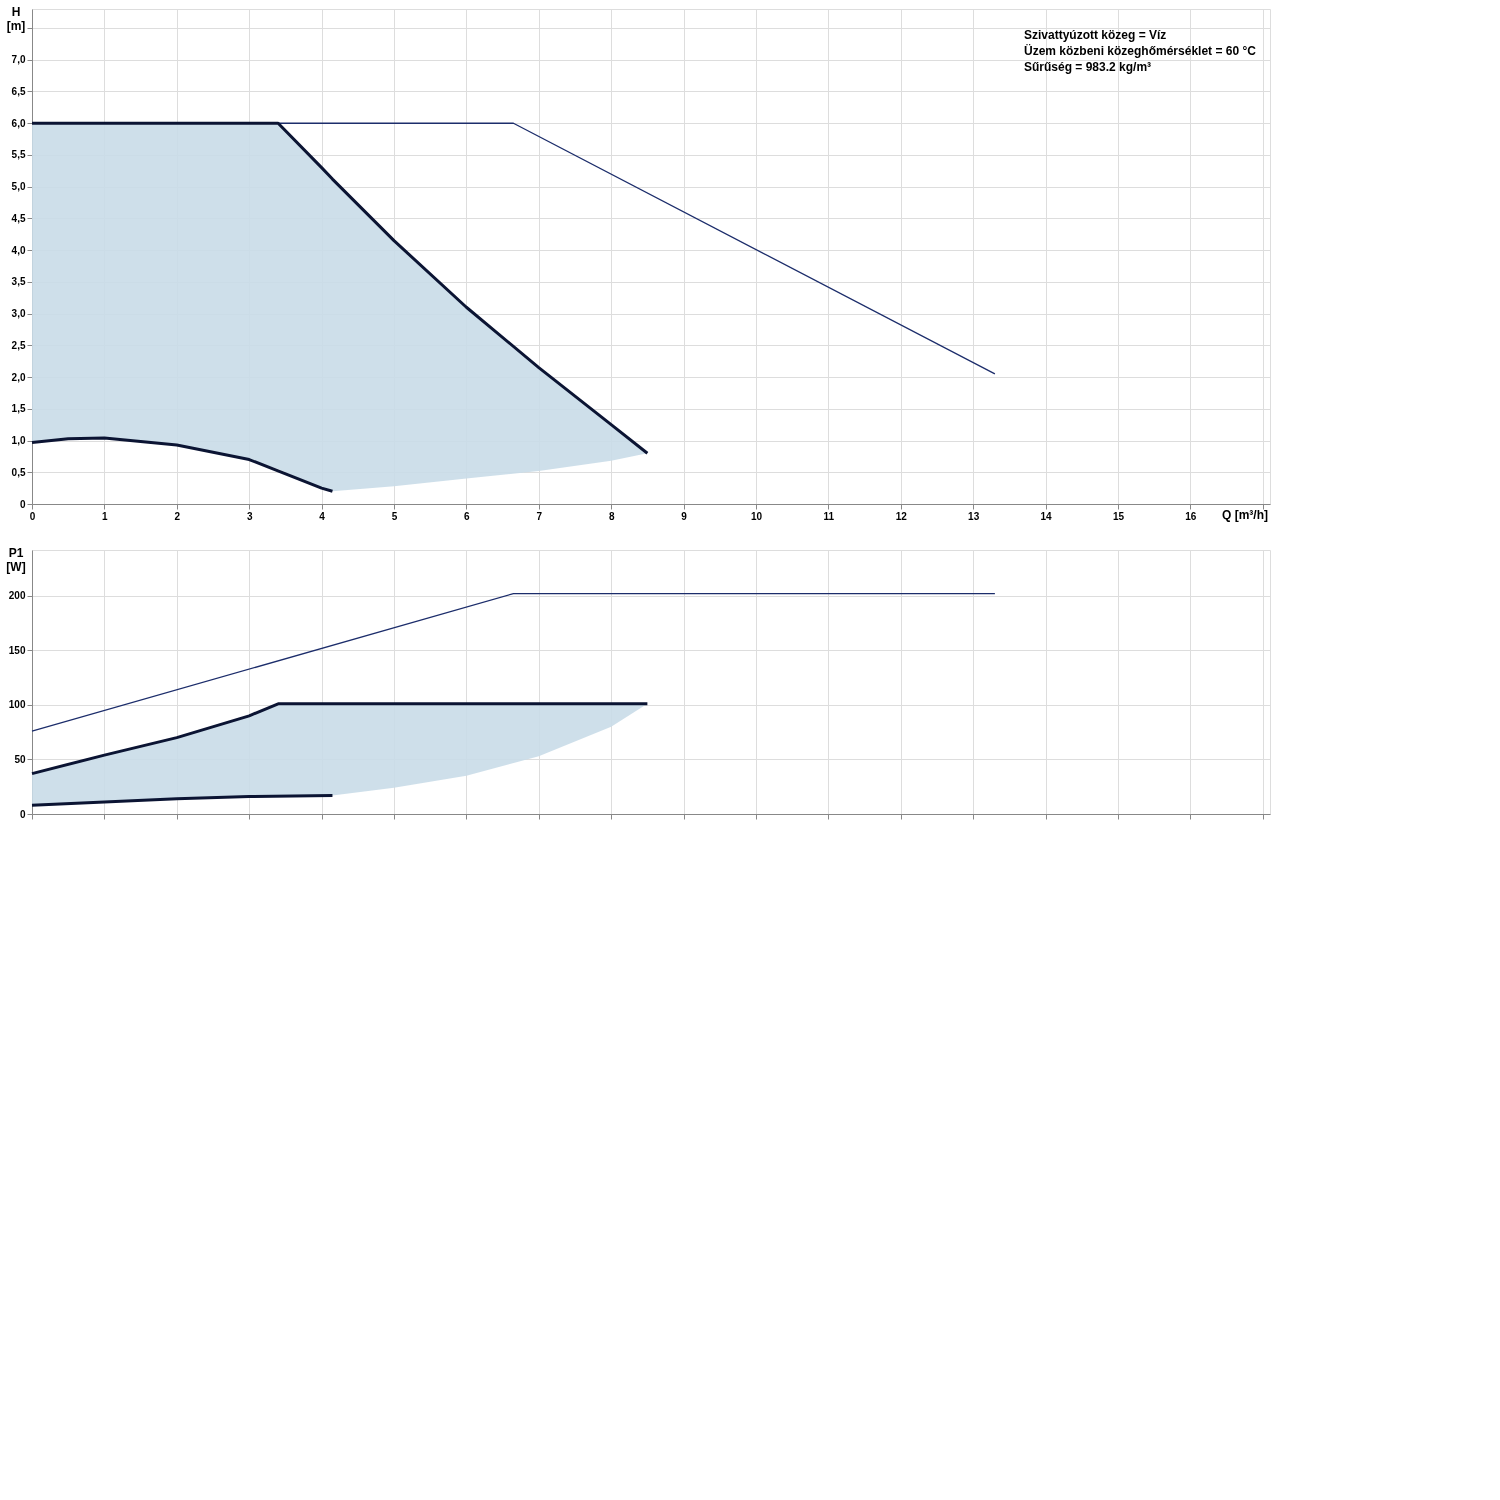  I want to click on y-tick-label: 1,0, so click(18, 441).